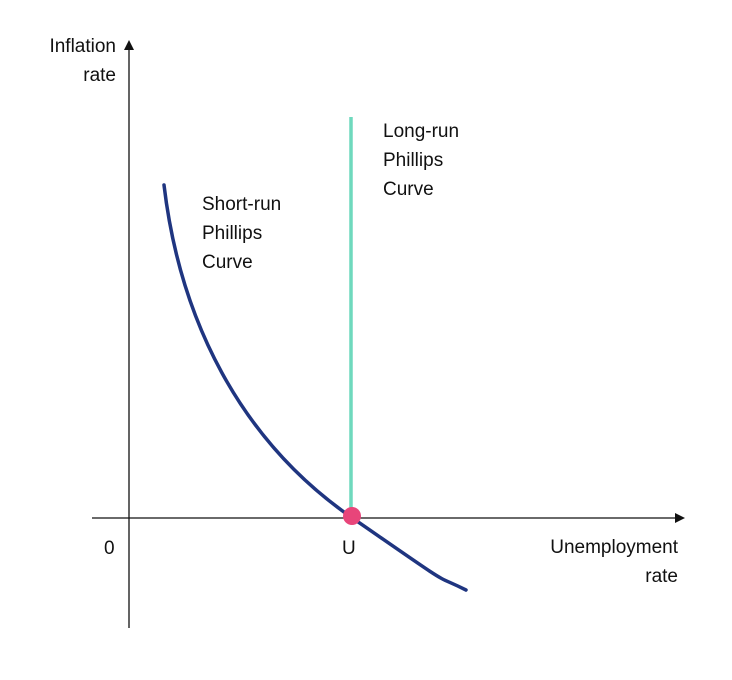 This screenshot has width=732, height=680. What do you see at coordinates (109, 548) in the screenshot?
I see `origin-label: 0` at bounding box center [109, 548].